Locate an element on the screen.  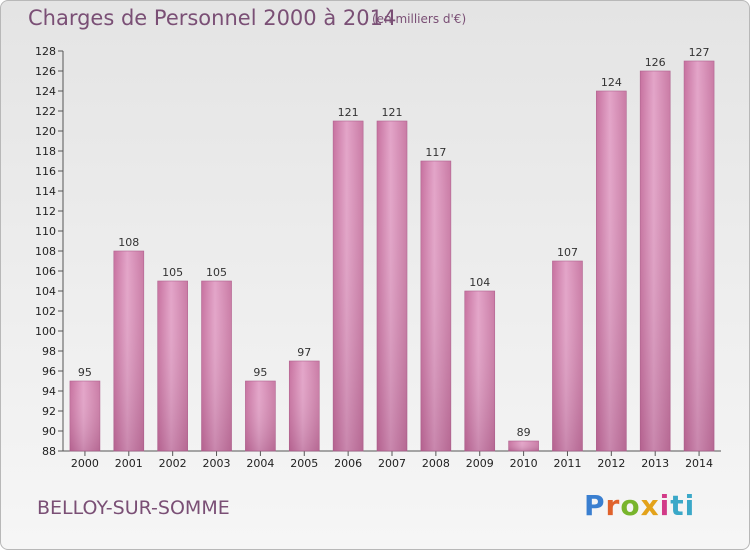
x-tick-label: 2008 is located at coordinates (436, 463).